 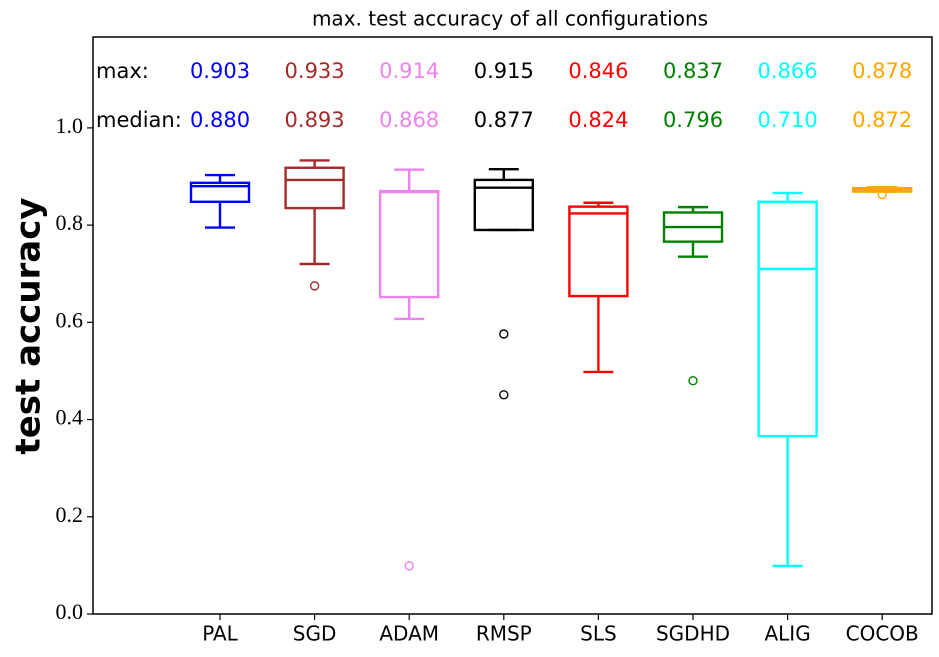 What do you see at coordinates (504, 71) in the screenshot?
I see `max-label: 0.915` at bounding box center [504, 71].